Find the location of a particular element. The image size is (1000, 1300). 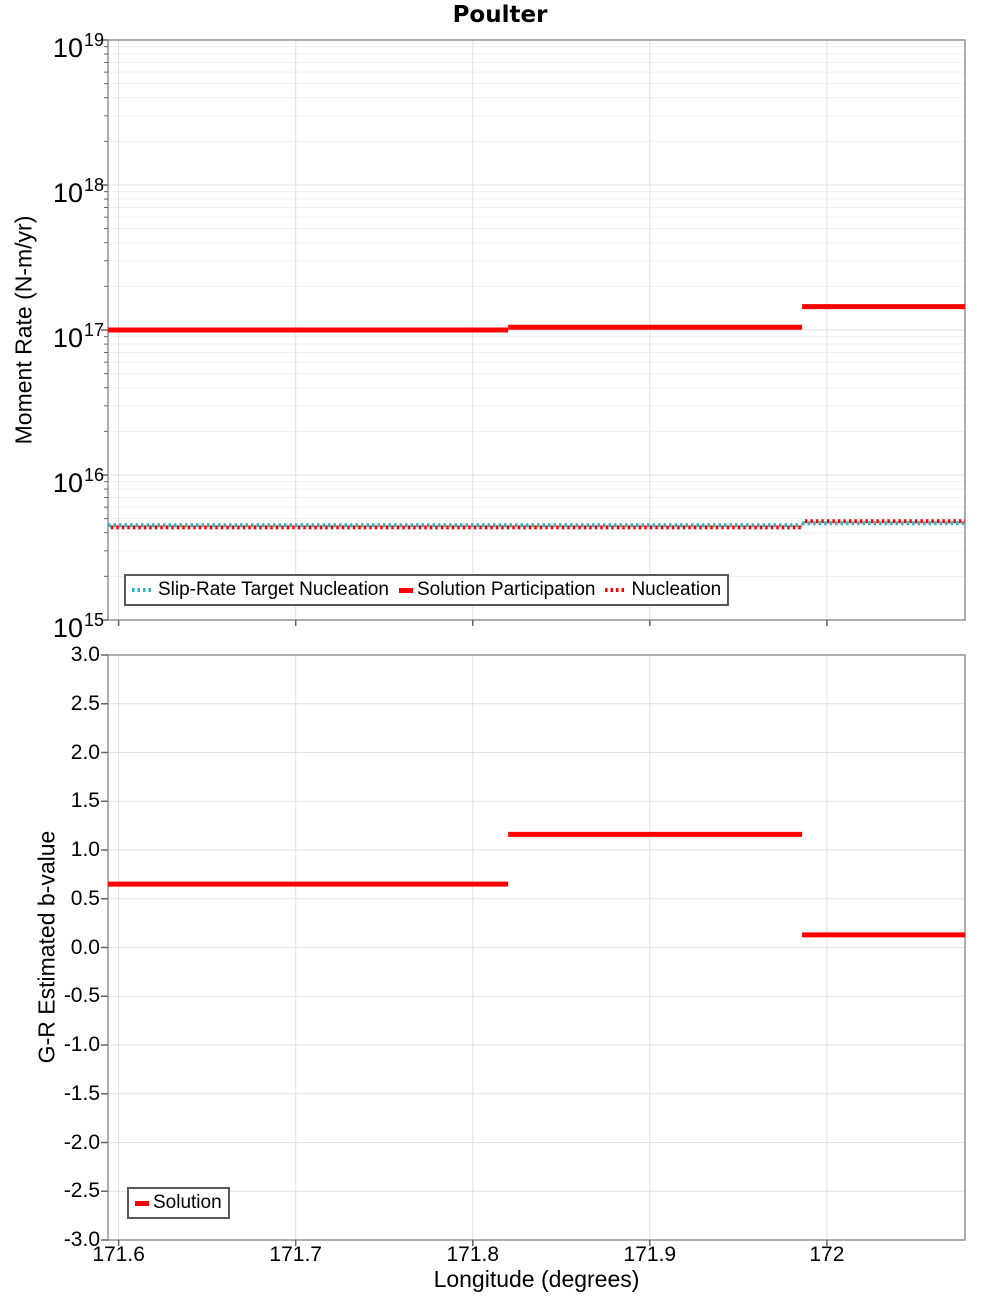

y-tick-label: 2.5 is located at coordinates (85, 703).